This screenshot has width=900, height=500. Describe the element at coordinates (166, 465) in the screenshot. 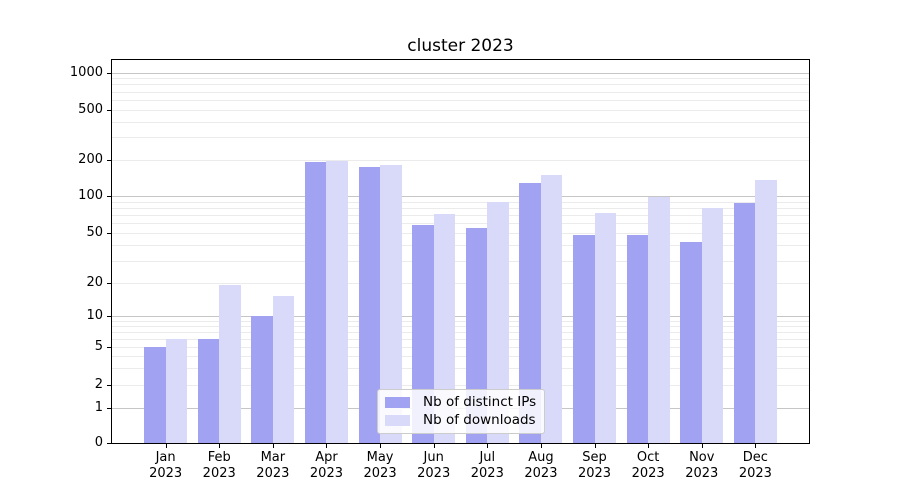

I see `x-tick-label: Jan 2023` at that location.